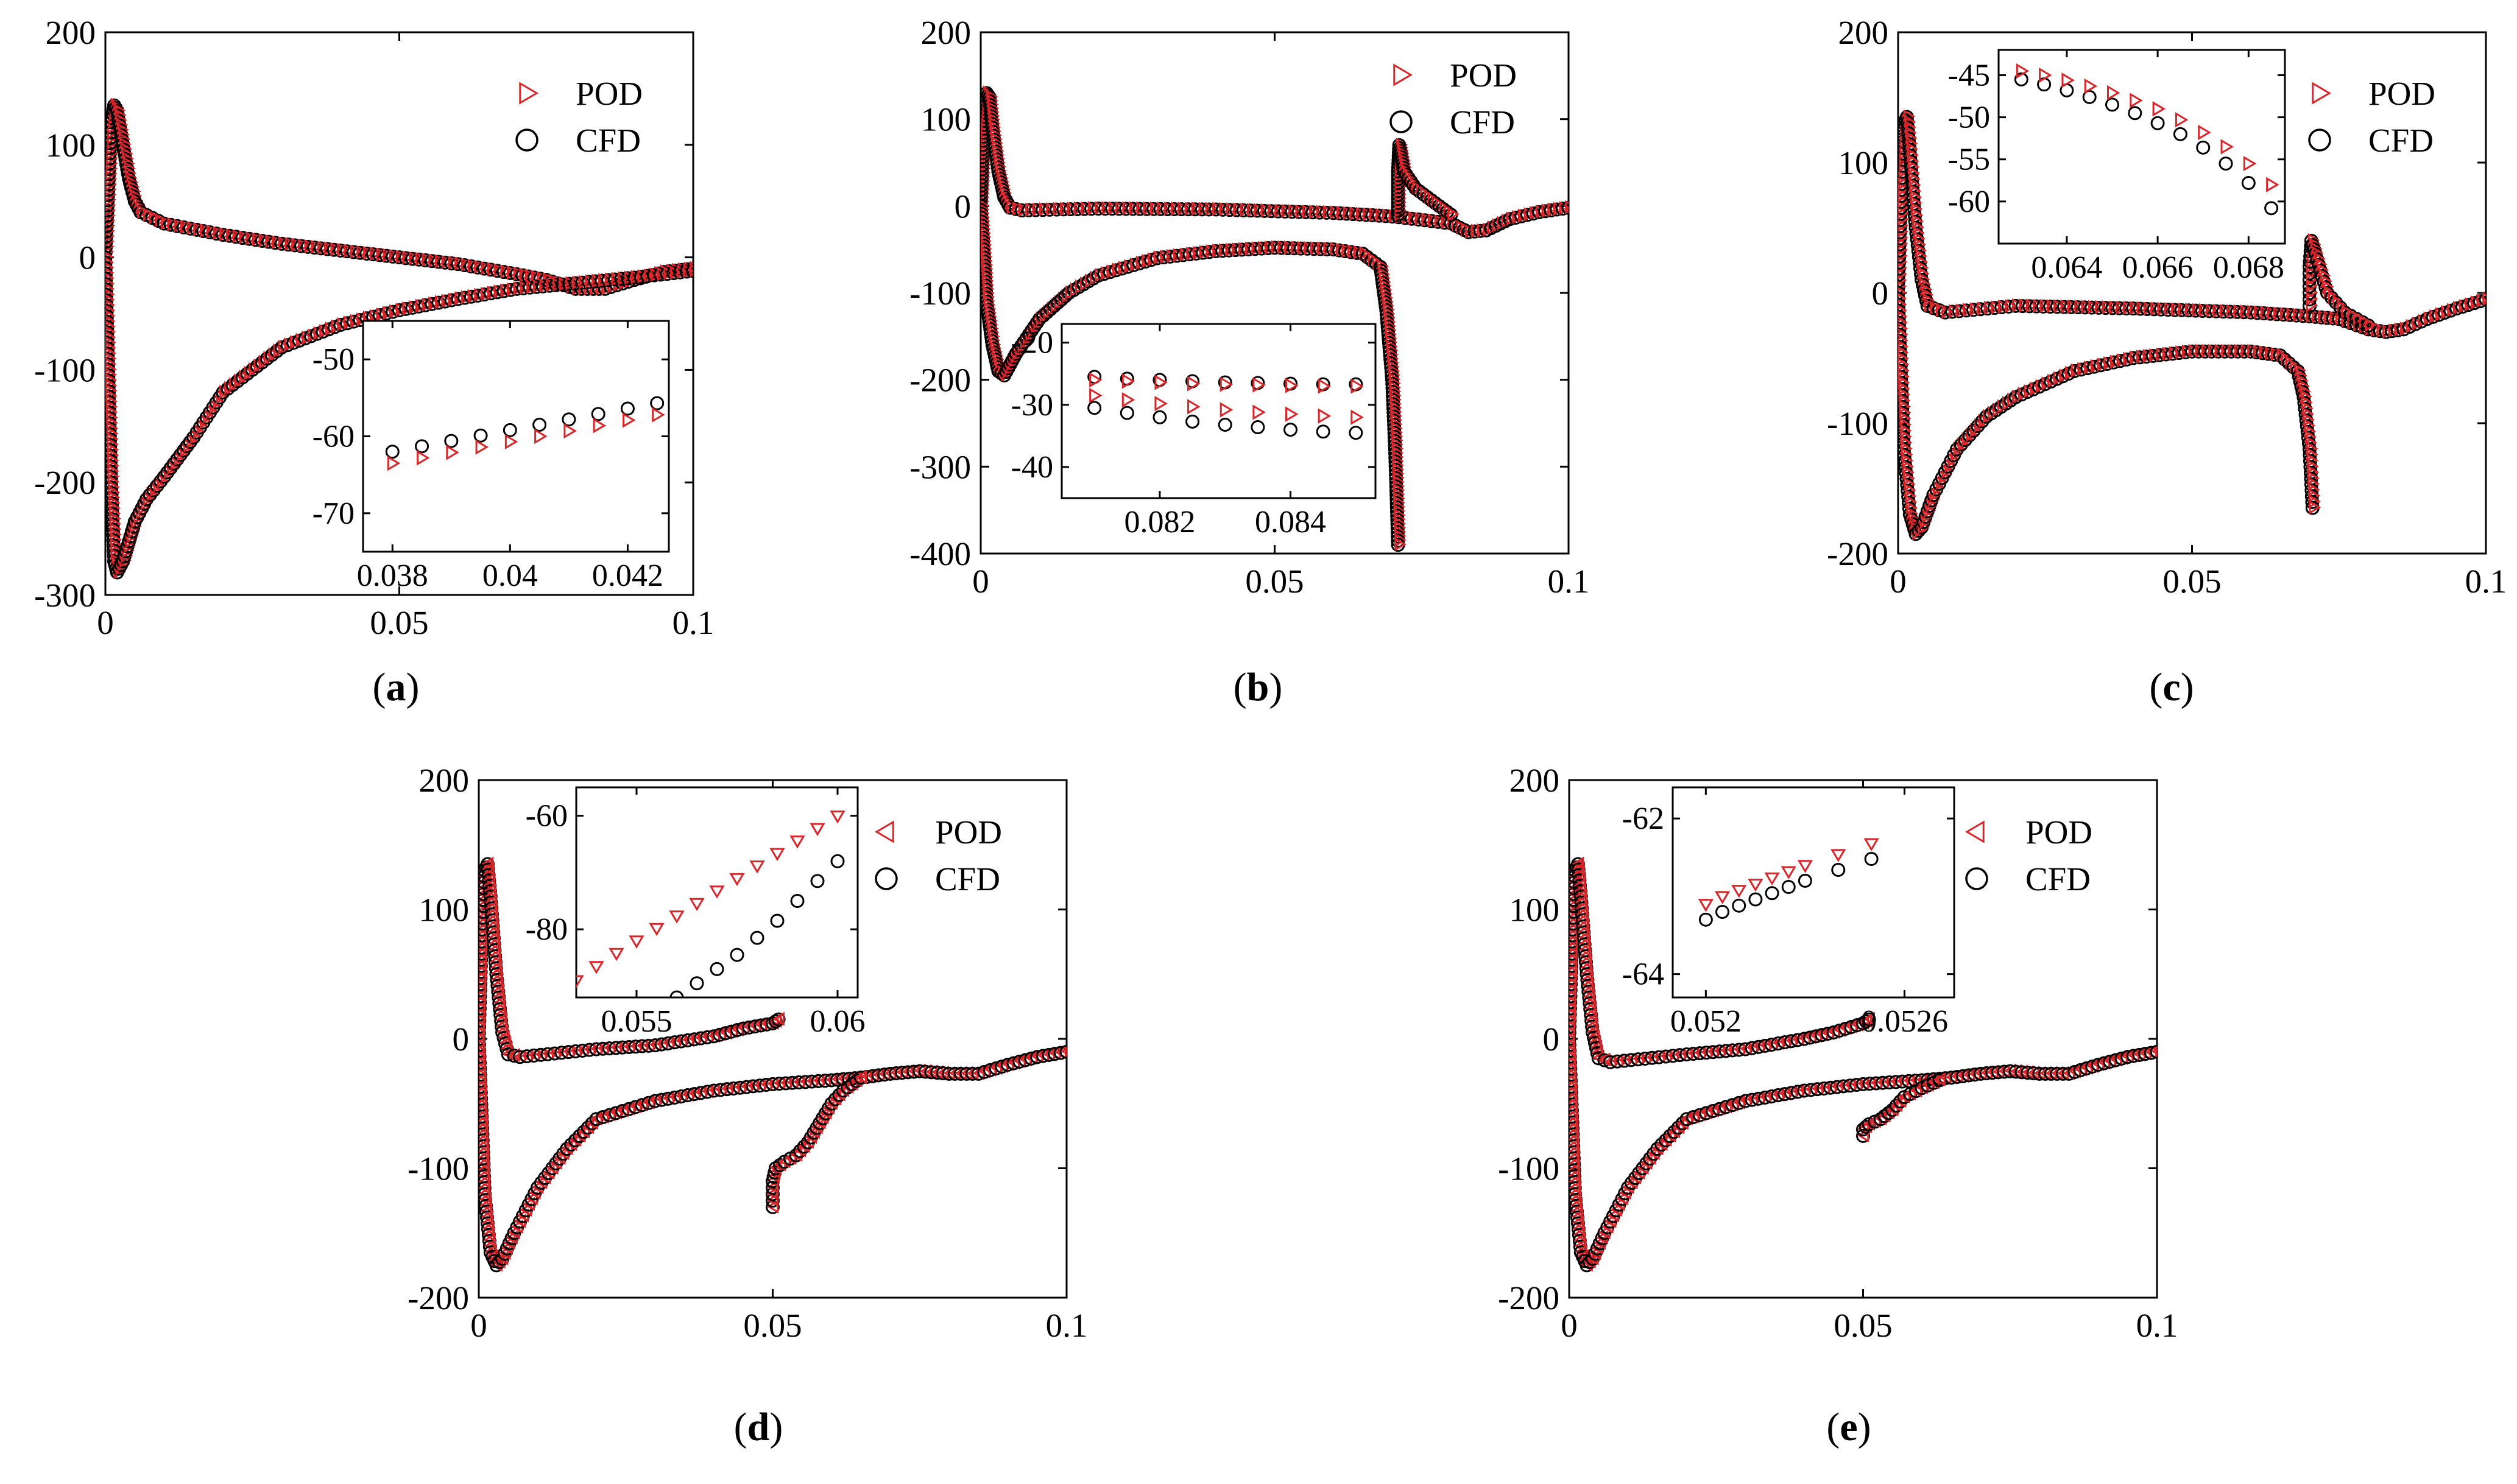 Image resolution: width=2517 pixels, height=1484 pixels. What do you see at coordinates (1643, 818) in the screenshot?
I see `inset-y-tick-label: -62` at bounding box center [1643, 818].